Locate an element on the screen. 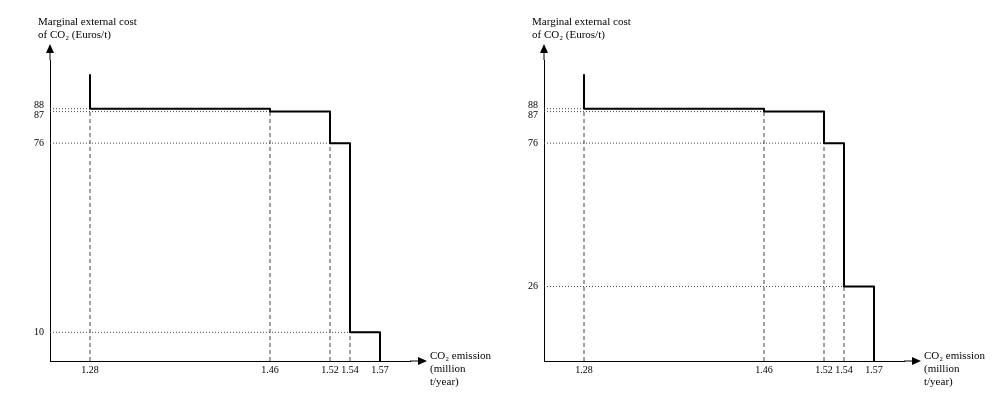 The width and height of the screenshot is (1005, 409). y-tick-label: 10 is located at coordinates (39, 331).